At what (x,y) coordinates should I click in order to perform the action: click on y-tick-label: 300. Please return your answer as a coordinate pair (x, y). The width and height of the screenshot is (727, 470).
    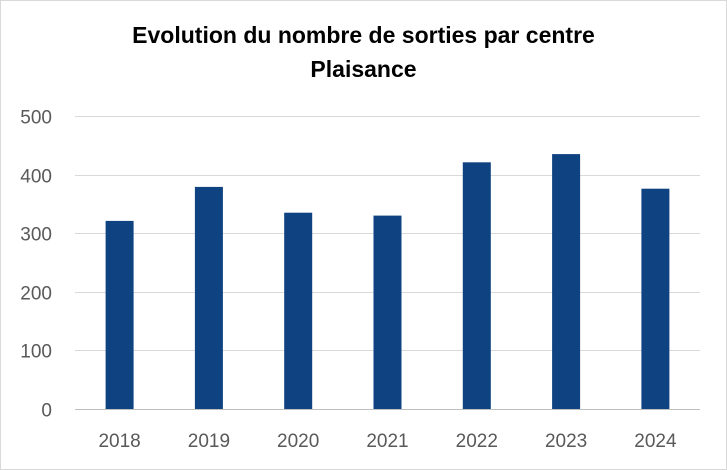
    Looking at the image, I should click on (36, 235).